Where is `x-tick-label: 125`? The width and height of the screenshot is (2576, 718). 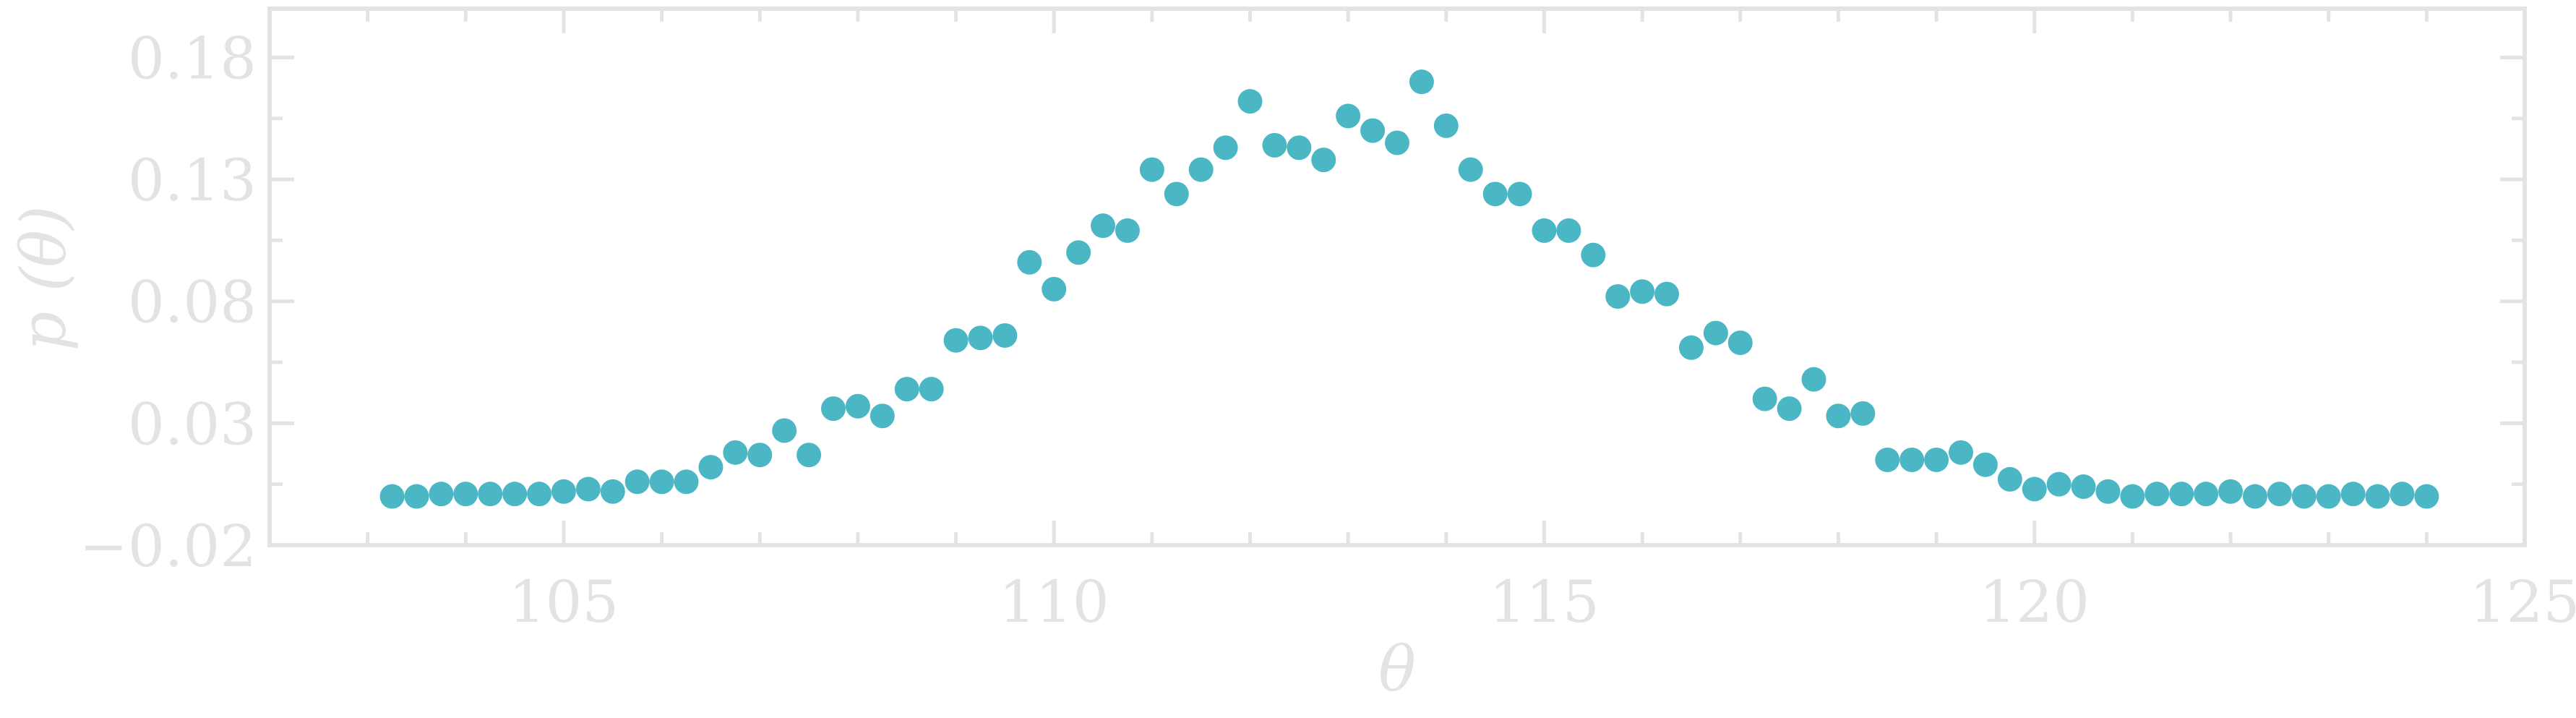
x-tick-label: 125 is located at coordinates (2523, 602).